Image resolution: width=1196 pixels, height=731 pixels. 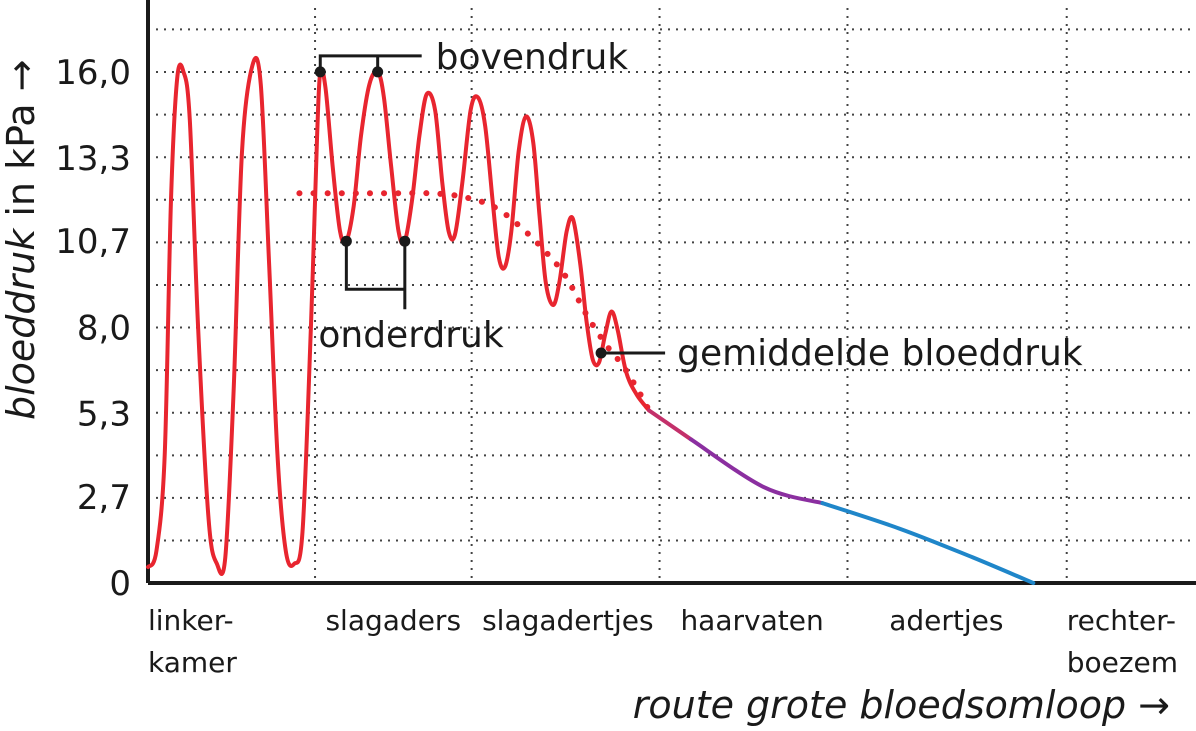 What do you see at coordinates (104, 415) in the screenshot?
I see `y-tick-label: 5,3` at bounding box center [104, 415].